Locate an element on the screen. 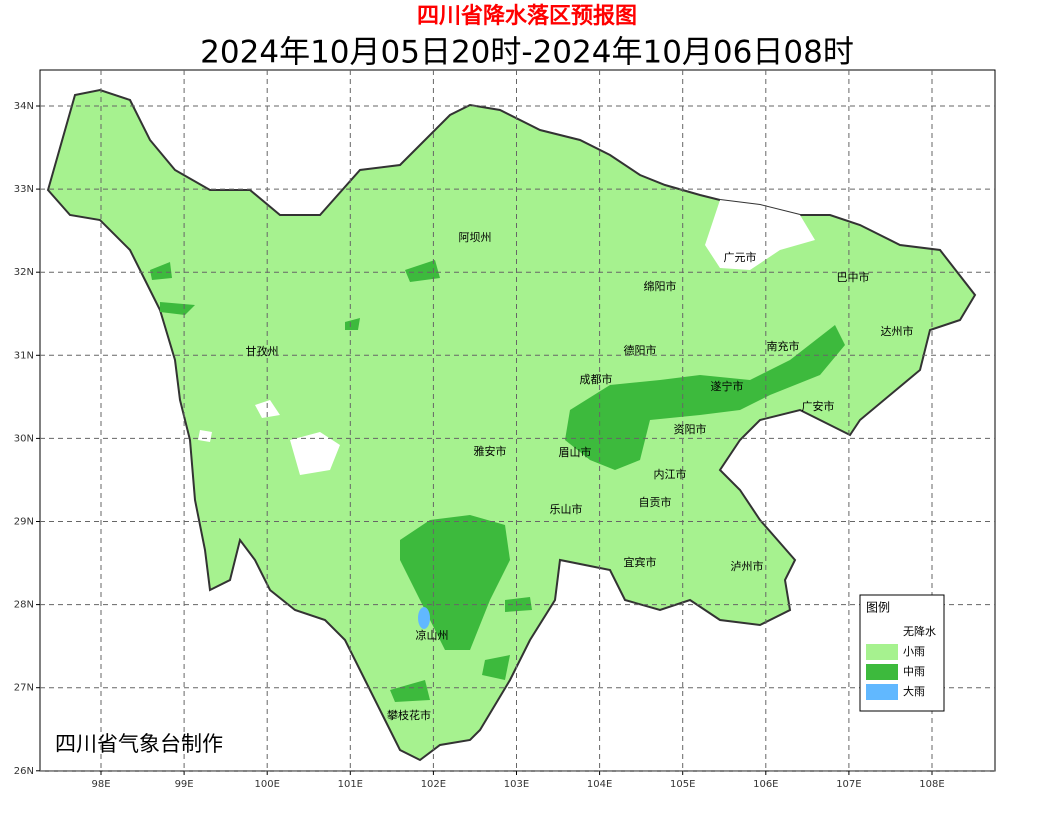  lat-tick-label: 31N is located at coordinates (24, 355).